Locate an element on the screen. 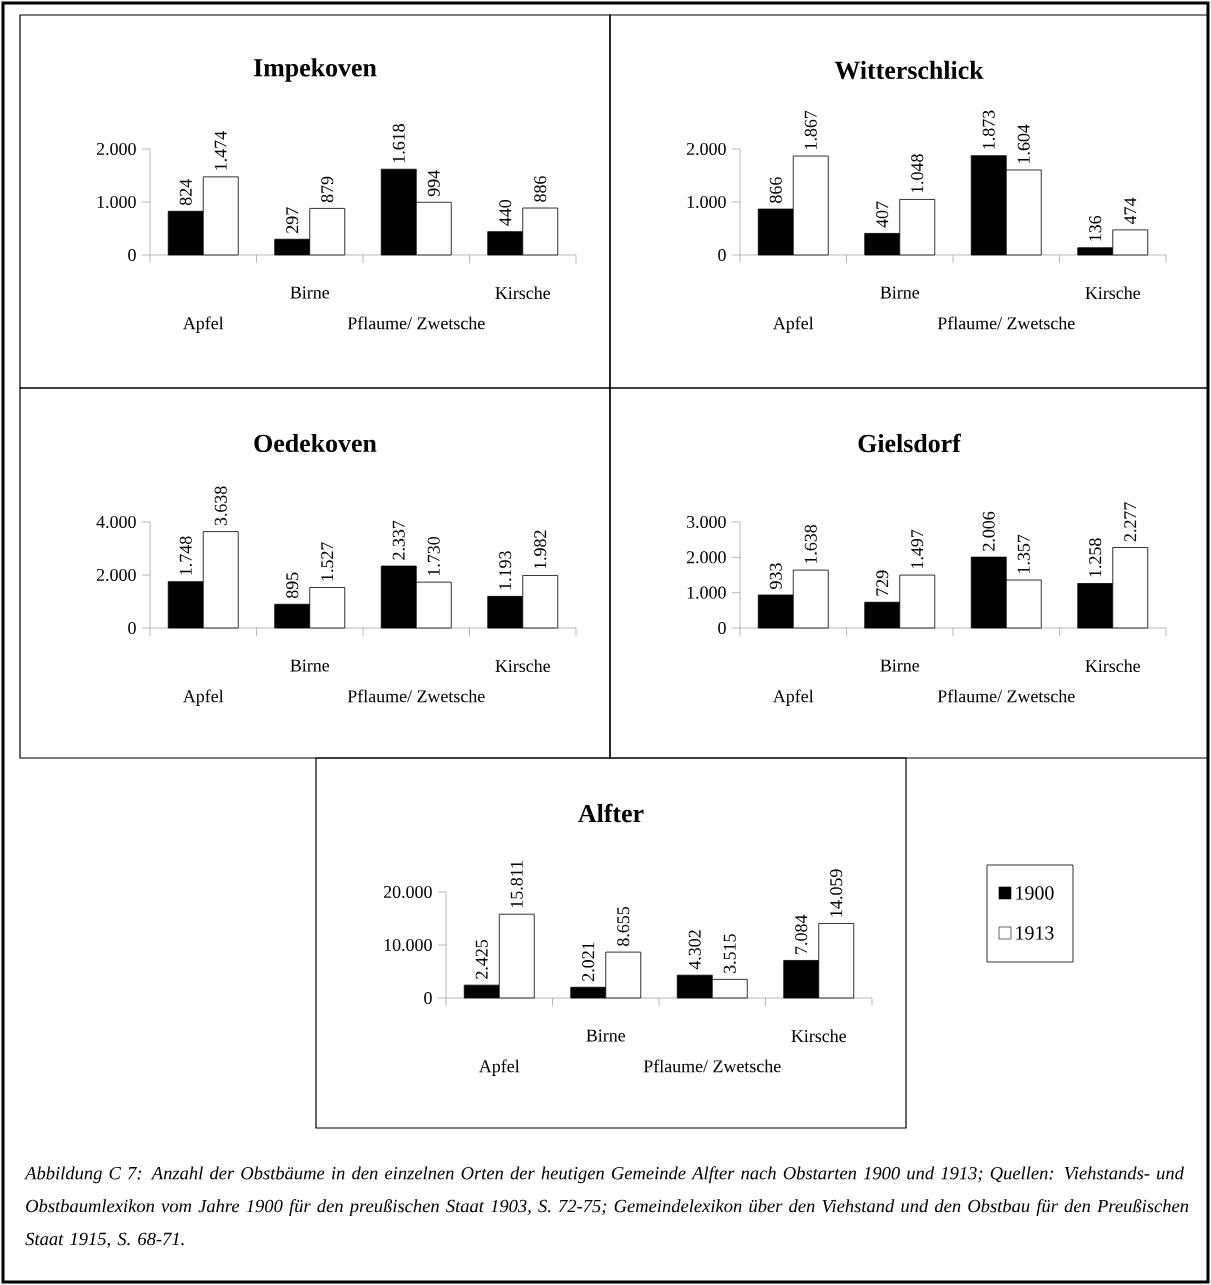  chart-title: Impekoven is located at coordinates (315, 70).